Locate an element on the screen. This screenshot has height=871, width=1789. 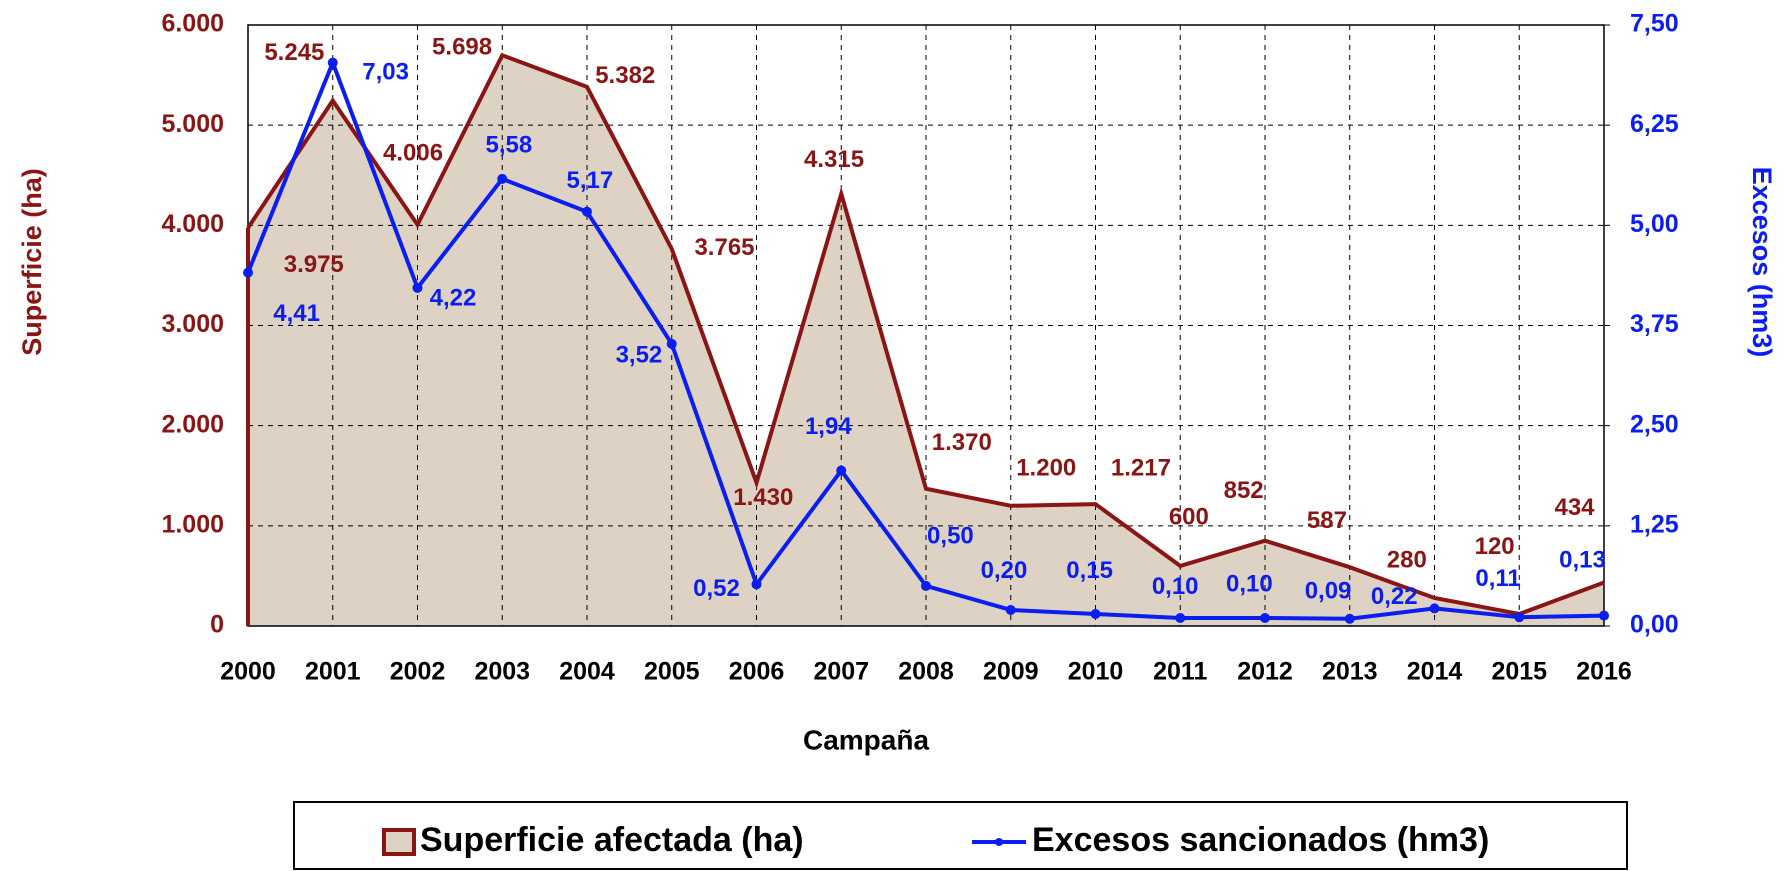
data-label: 1.430 is located at coordinates (763, 497).